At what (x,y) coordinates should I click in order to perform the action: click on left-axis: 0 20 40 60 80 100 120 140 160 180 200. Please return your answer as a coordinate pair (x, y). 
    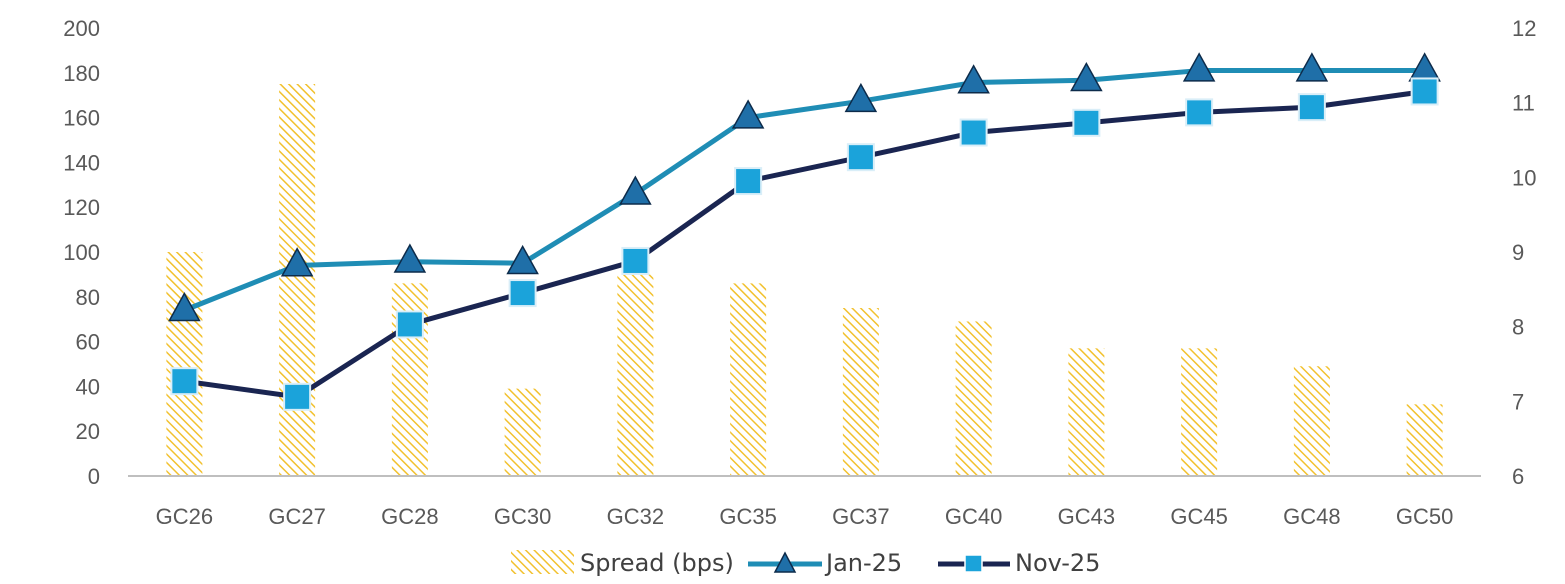
    Looking at the image, I should click on (81, 252).